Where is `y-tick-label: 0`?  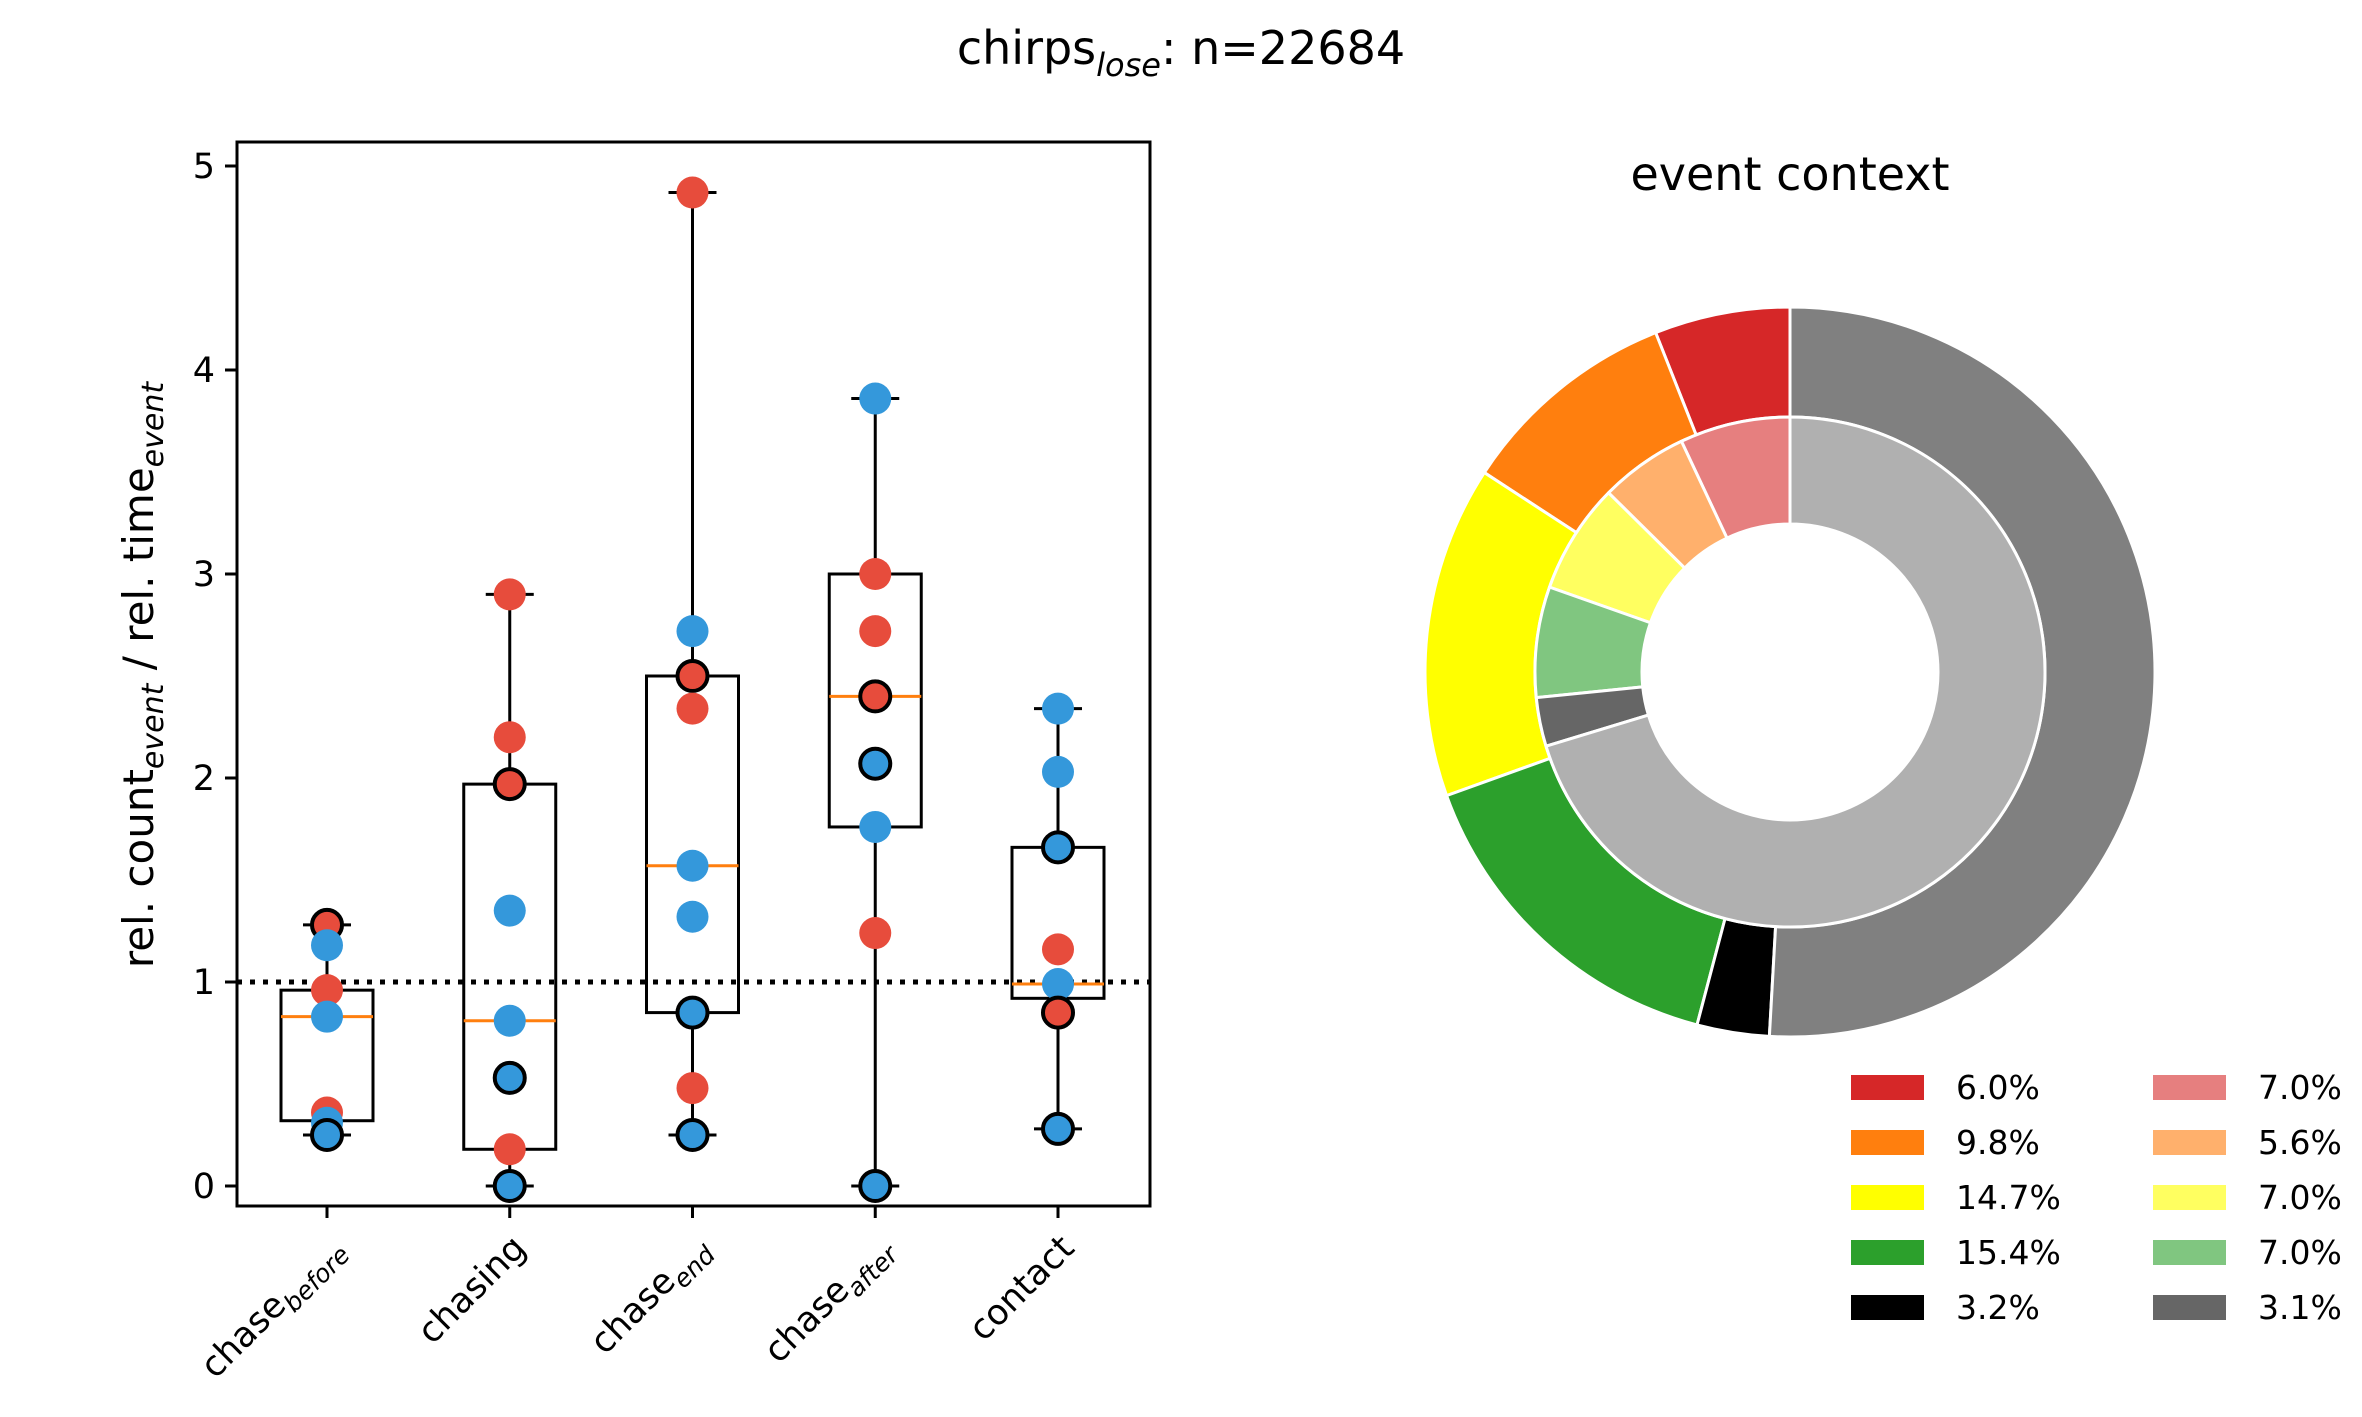 y-tick-label: 0 is located at coordinates (204, 1187).